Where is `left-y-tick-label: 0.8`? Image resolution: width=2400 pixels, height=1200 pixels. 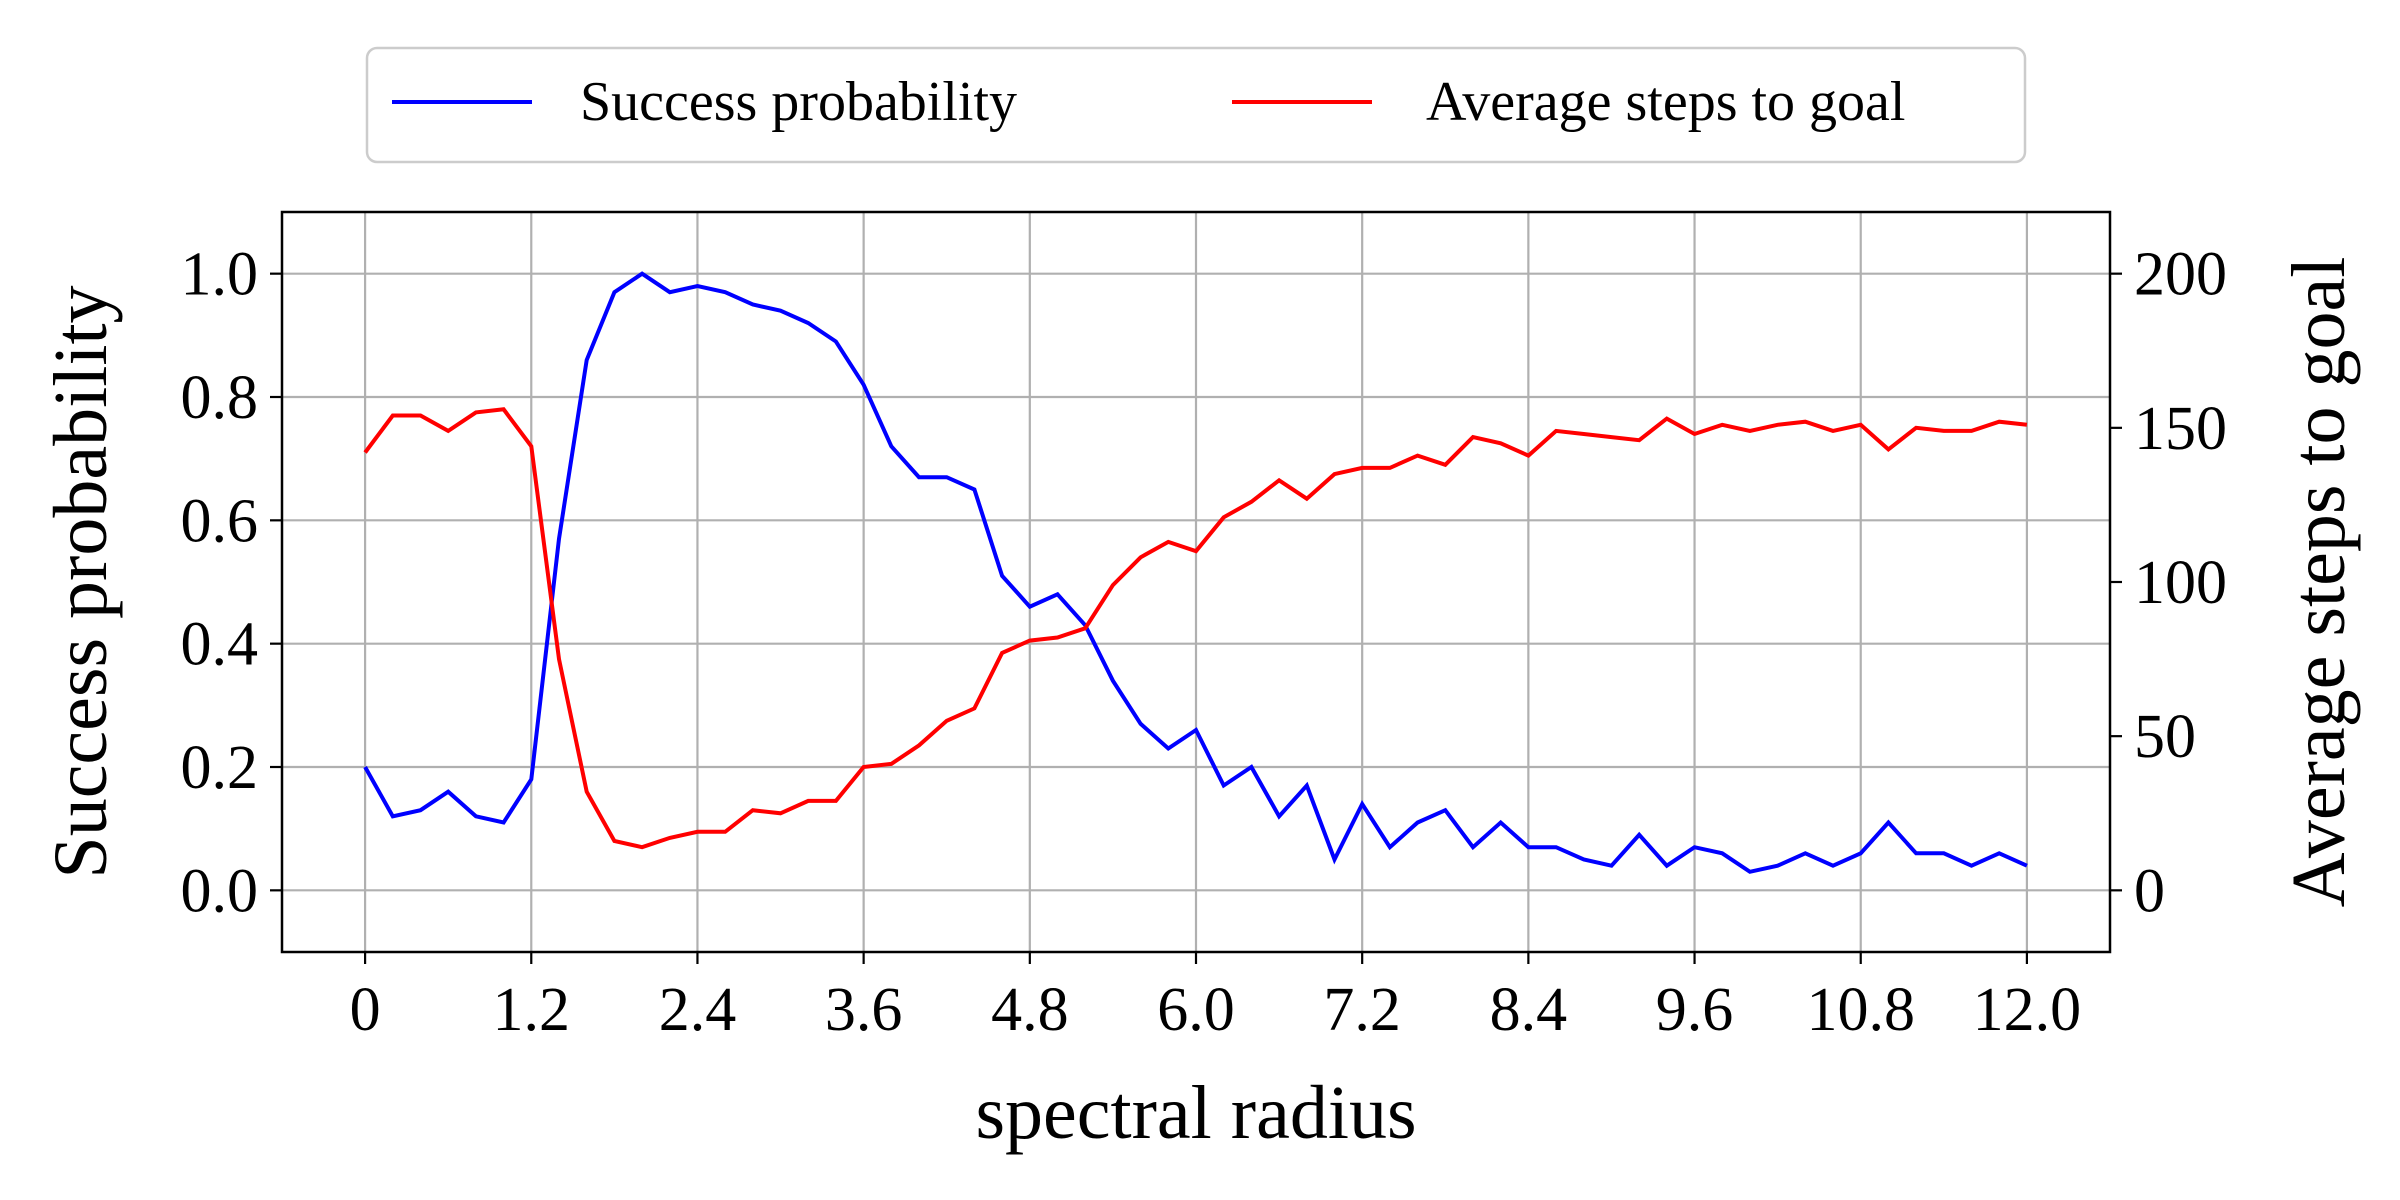 left-y-tick-label: 0.8 is located at coordinates (220, 398).